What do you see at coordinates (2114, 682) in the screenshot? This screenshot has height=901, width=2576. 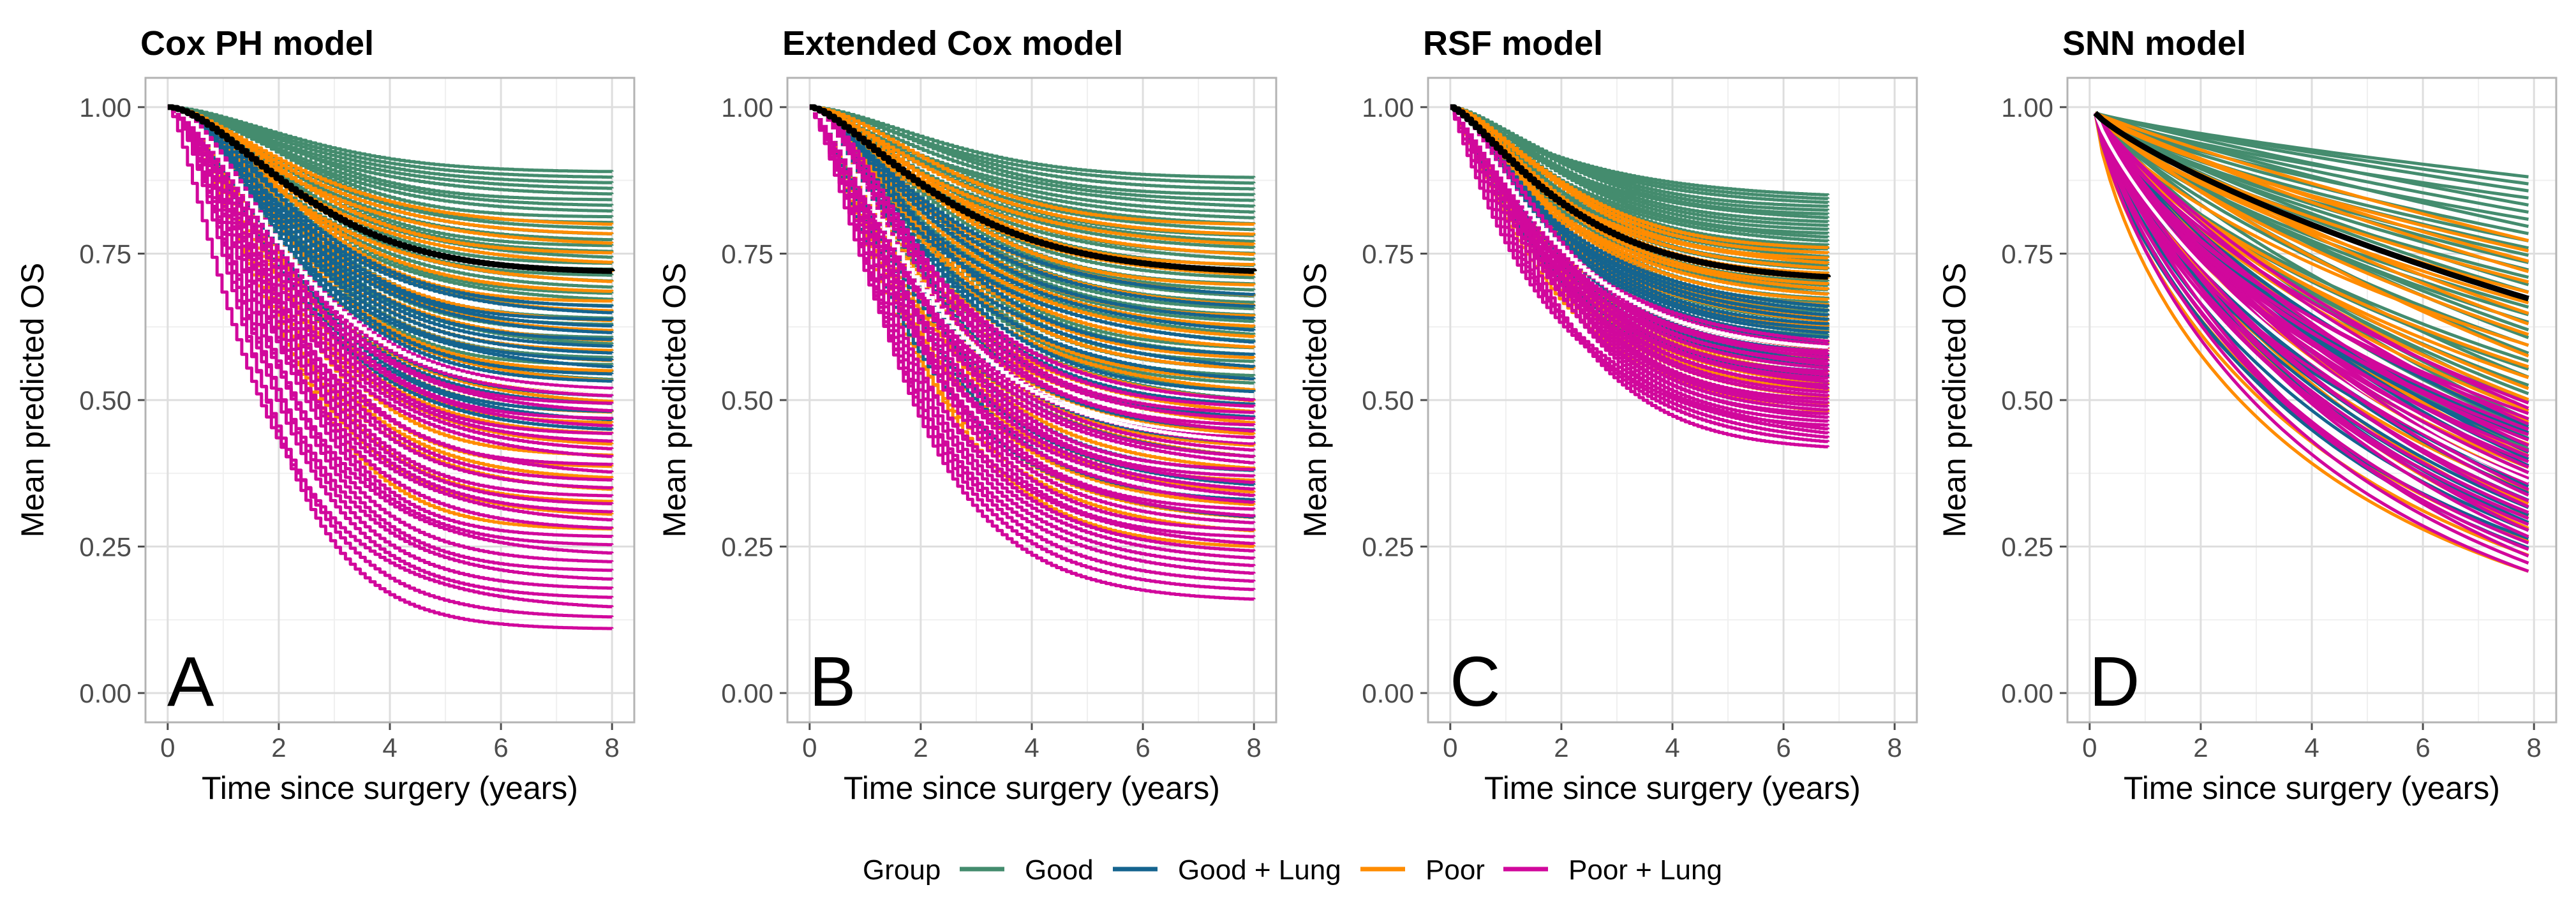 I see `panel-letter: D` at bounding box center [2114, 682].